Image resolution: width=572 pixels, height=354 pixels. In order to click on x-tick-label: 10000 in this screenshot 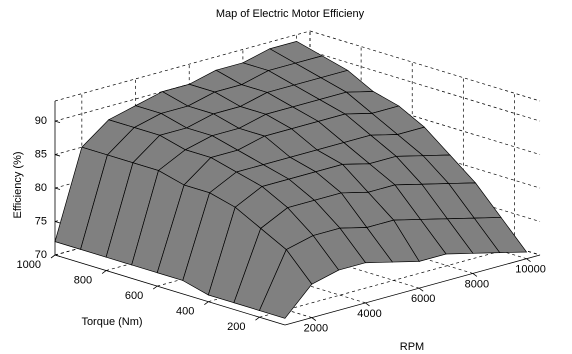, I will do `click(530, 270)`.